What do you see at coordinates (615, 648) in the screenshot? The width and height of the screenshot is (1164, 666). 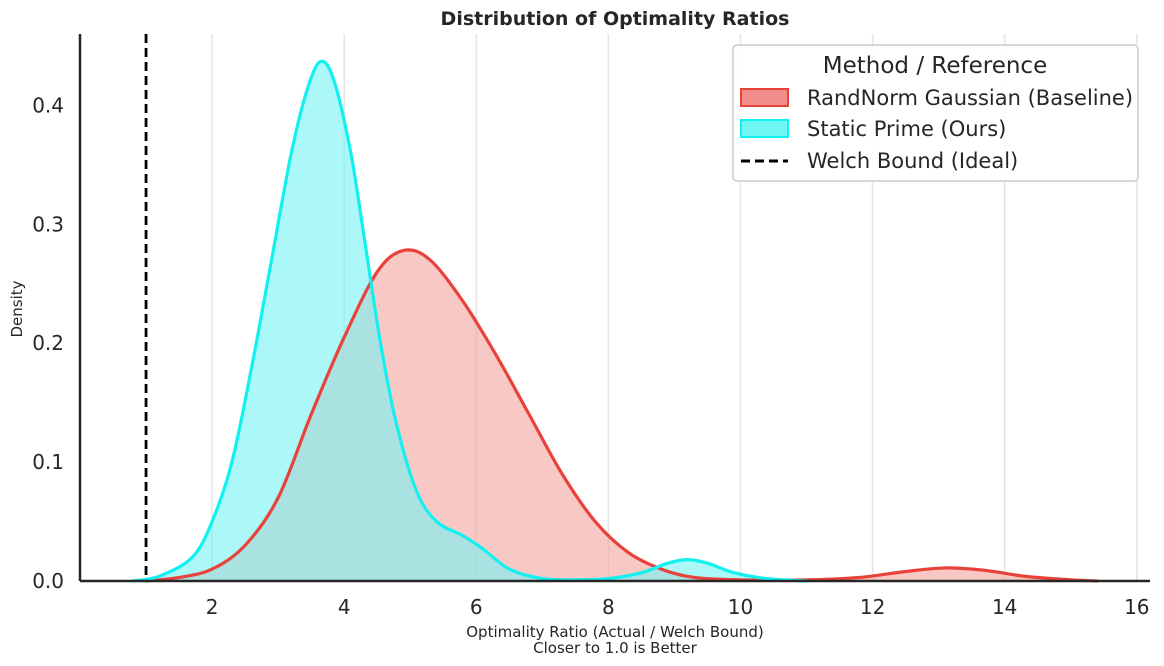 I see `x-axis-label-line2: Closer to 1.0 is Better` at bounding box center [615, 648].